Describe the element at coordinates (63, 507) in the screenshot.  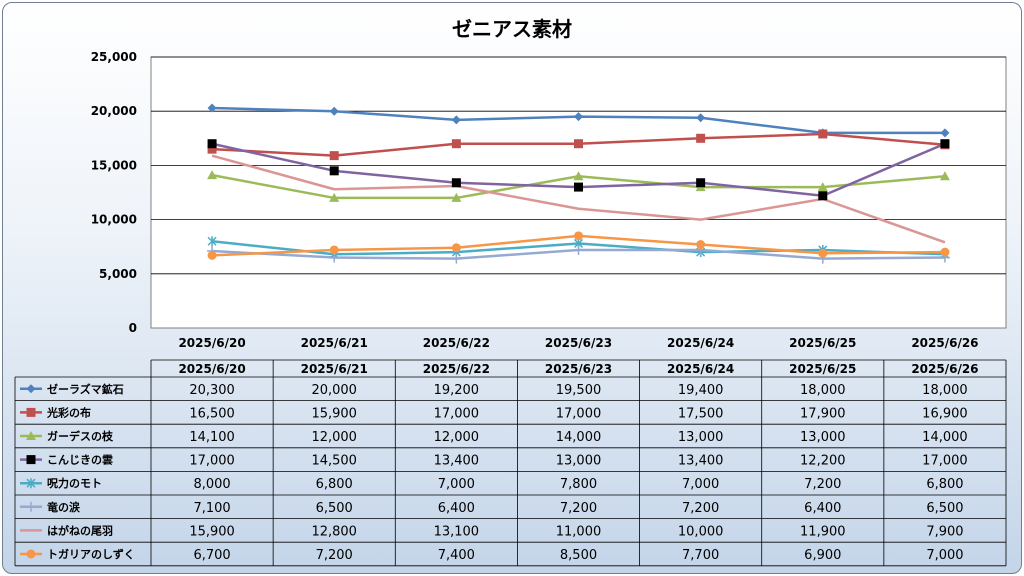
I see `legend-label: 竜の涙` at that location.